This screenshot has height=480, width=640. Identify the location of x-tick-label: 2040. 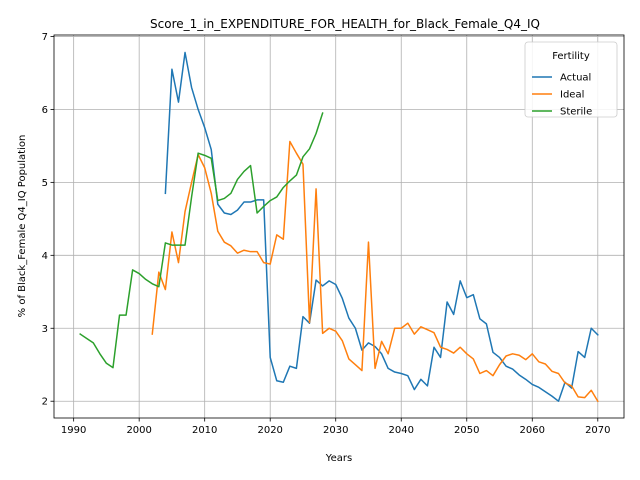
(401, 430).